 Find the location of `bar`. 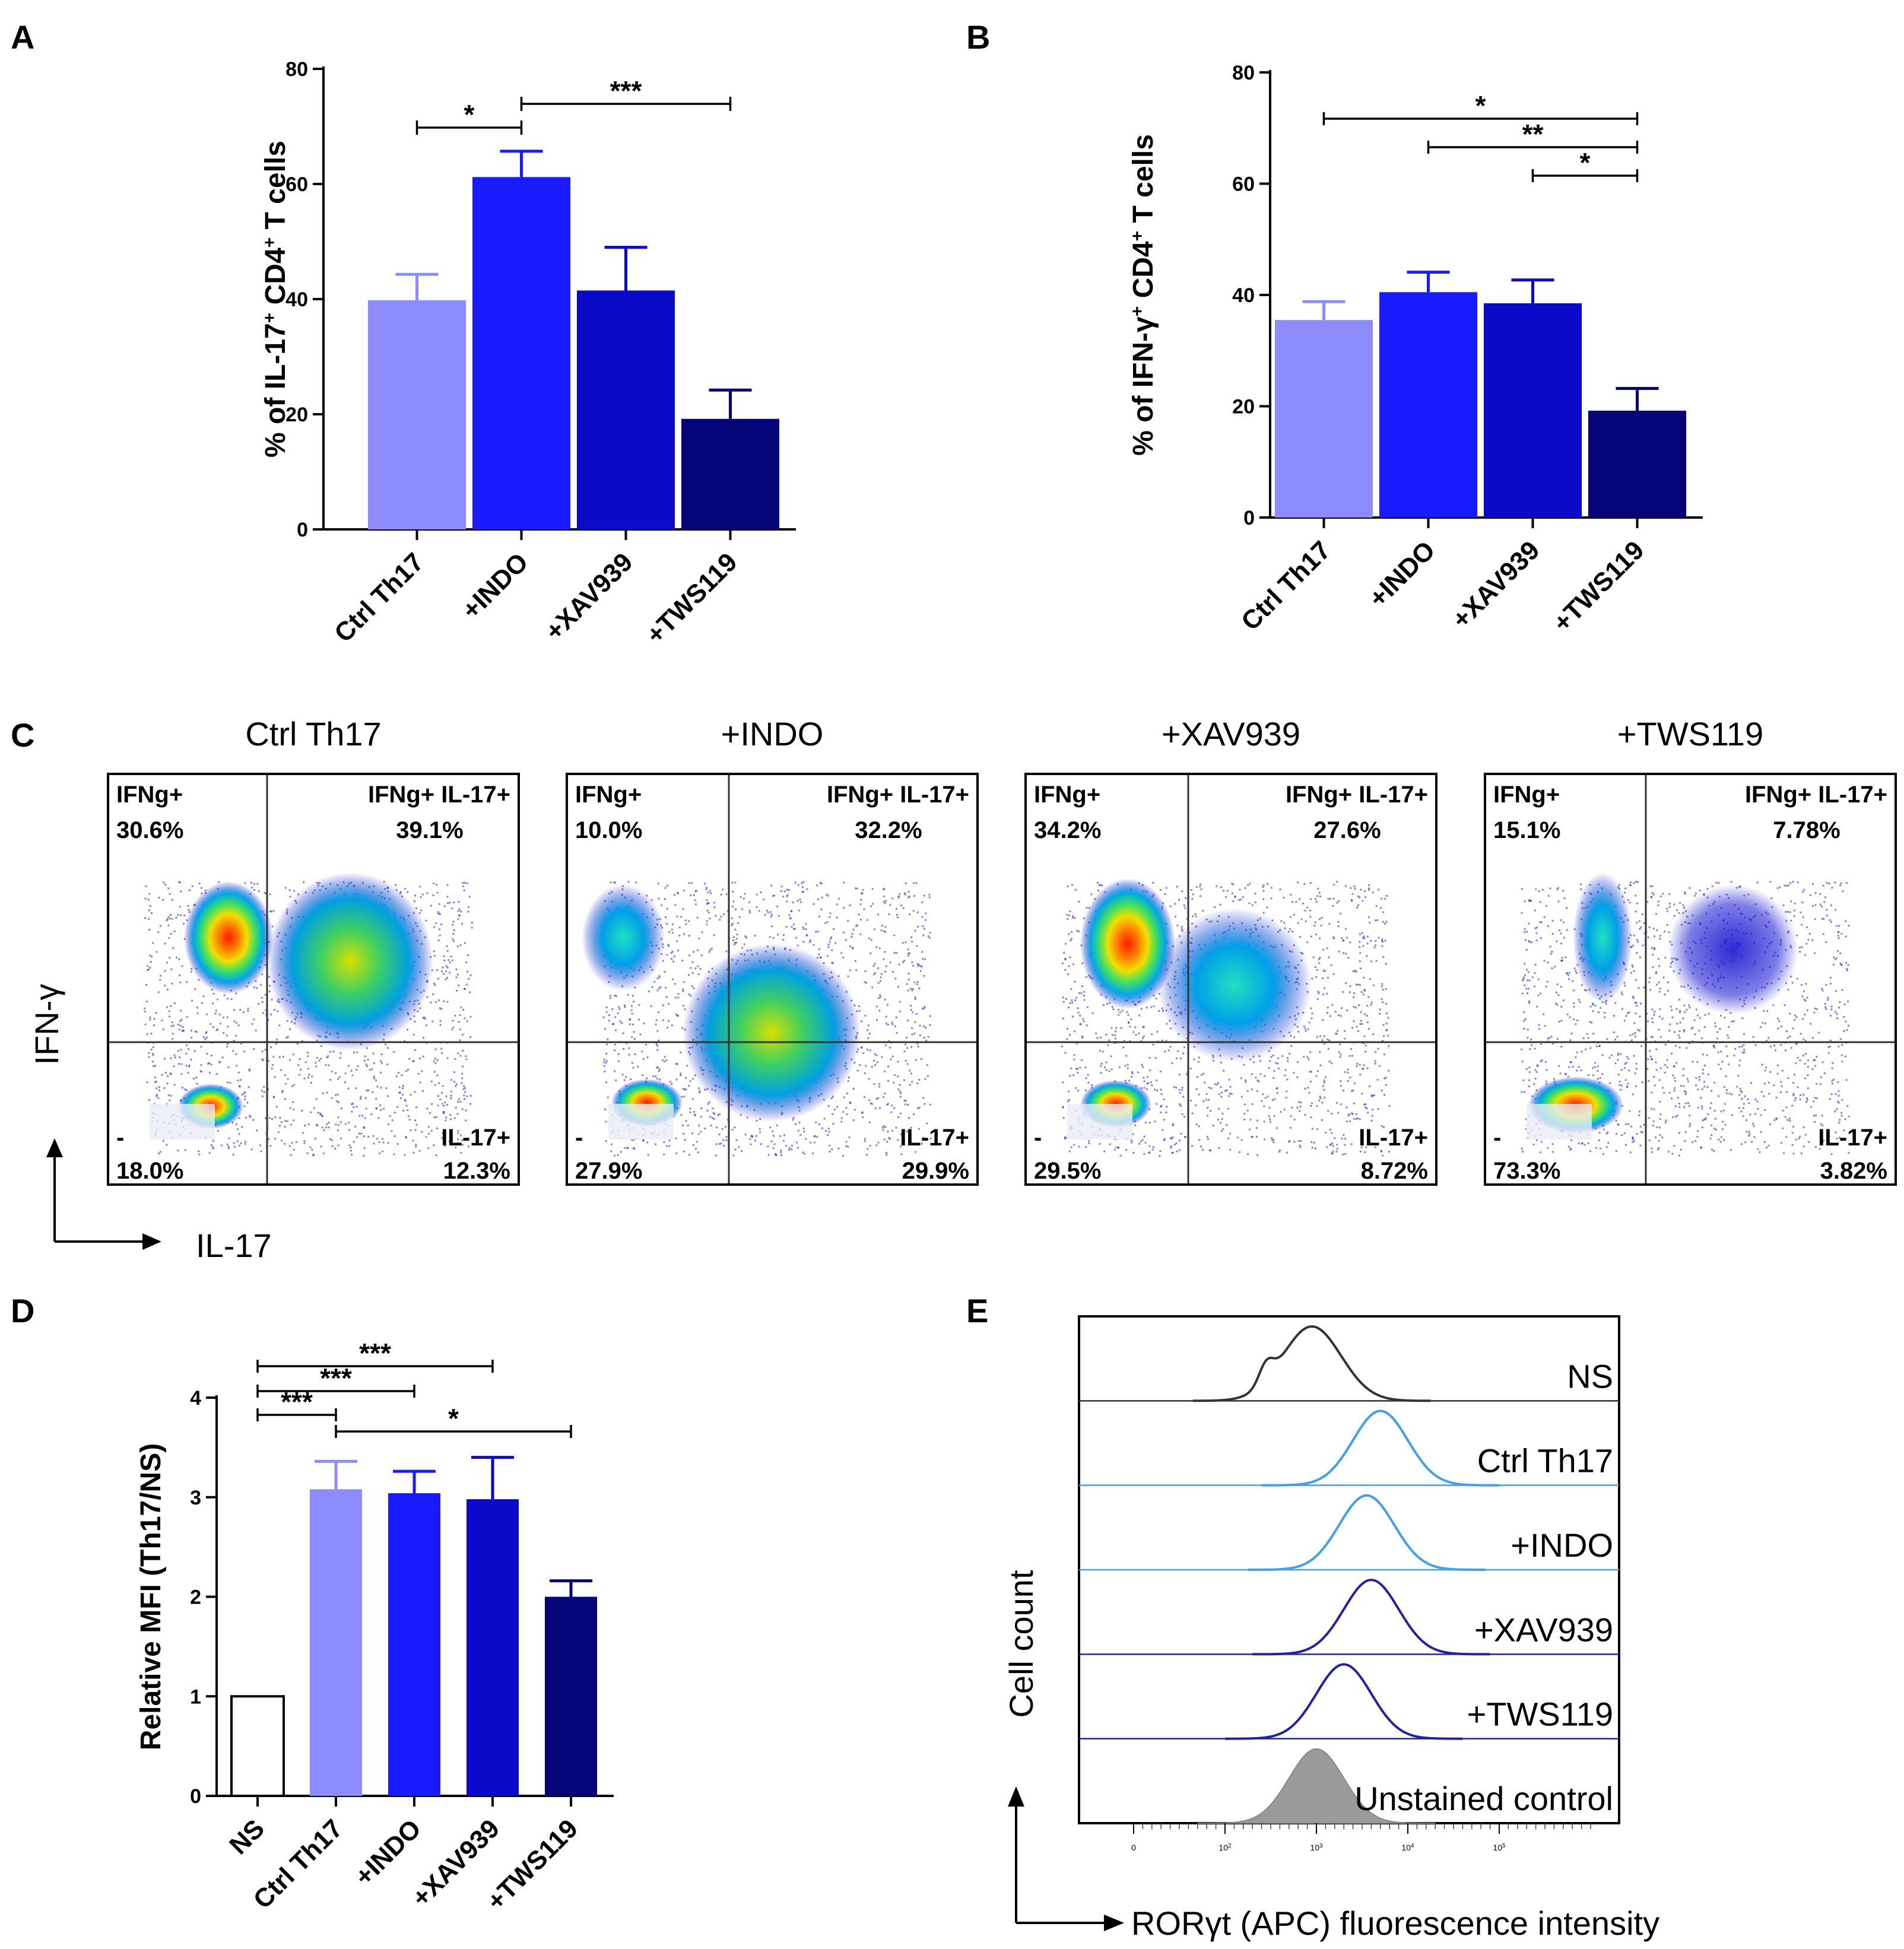

bar is located at coordinates (257, 1746).